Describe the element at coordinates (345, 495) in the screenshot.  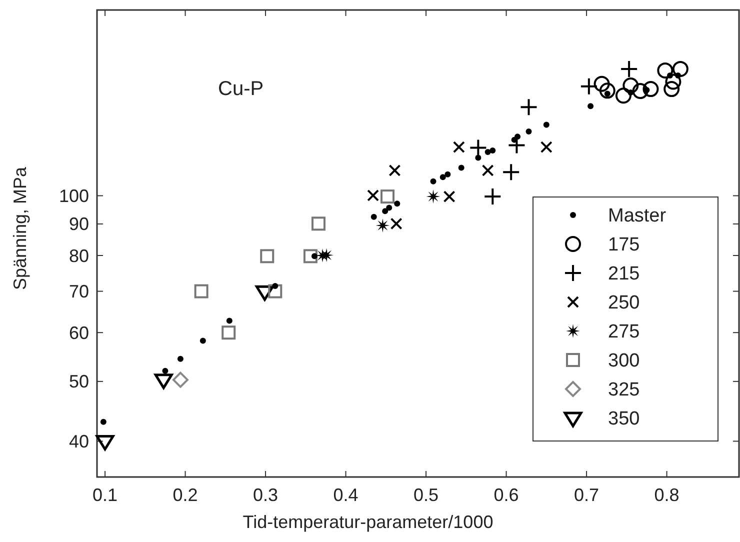
I see `x-tick-label: 0.4` at that location.